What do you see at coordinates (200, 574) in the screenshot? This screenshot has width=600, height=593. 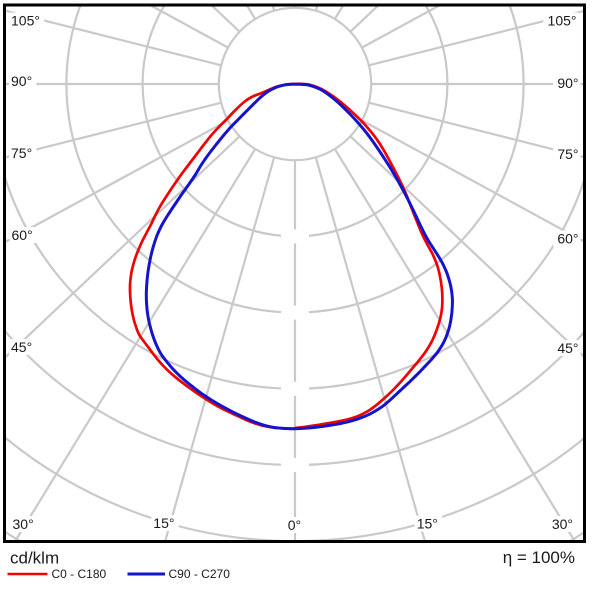 I see `svg-text: C90 - C270` at bounding box center [200, 574].